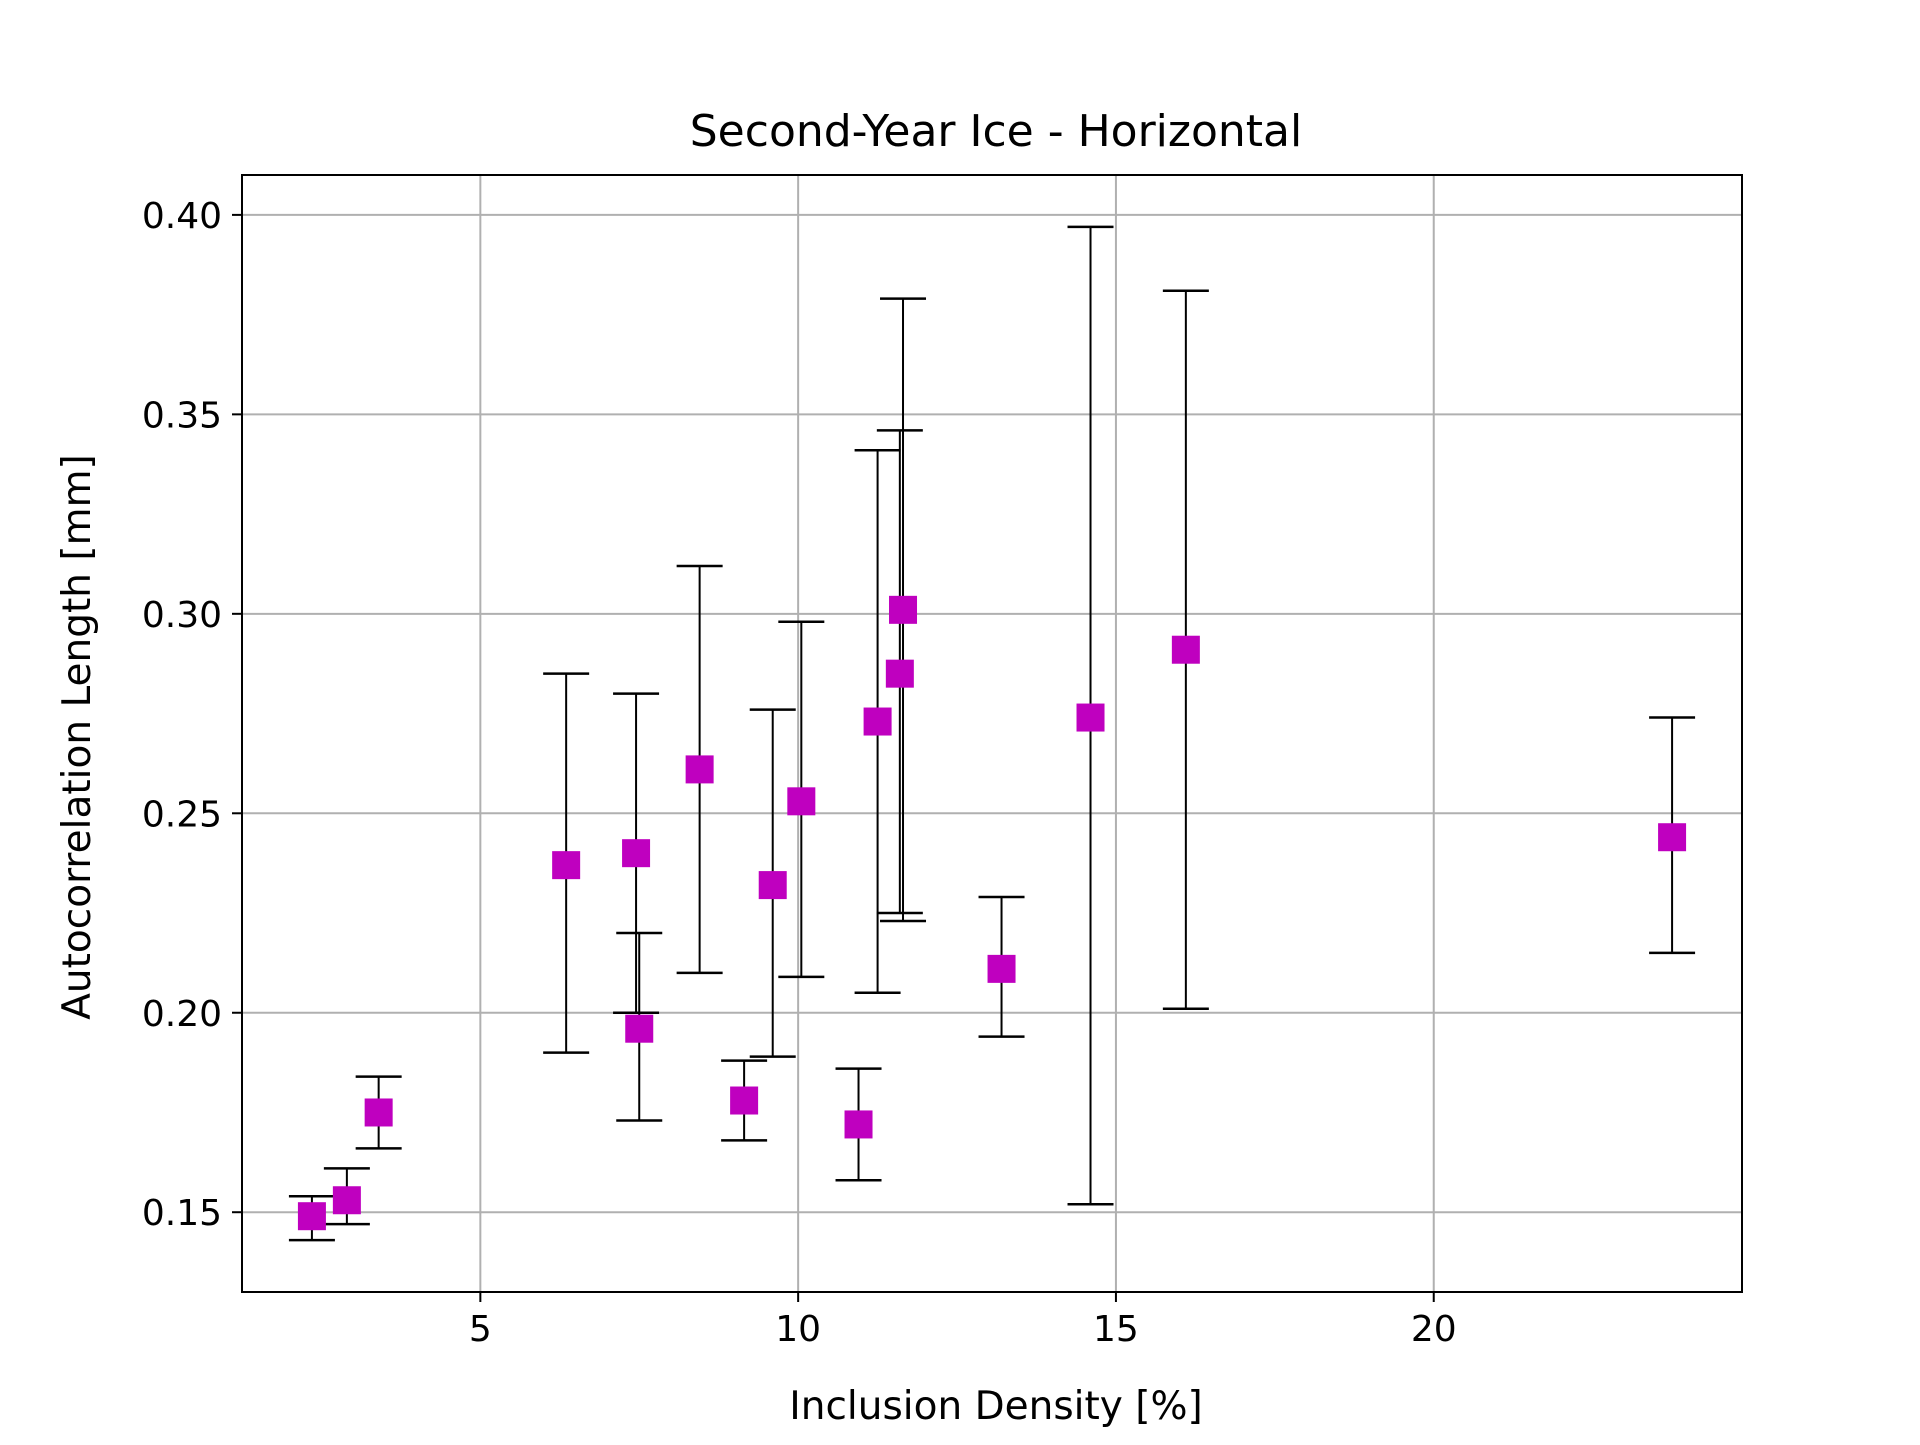 The width and height of the screenshot is (1920, 1445). What do you see at coordinates (1434, 1329) in the screenshot?
I see `x-tick-label: 20` at bounding box center [1434, 1329].